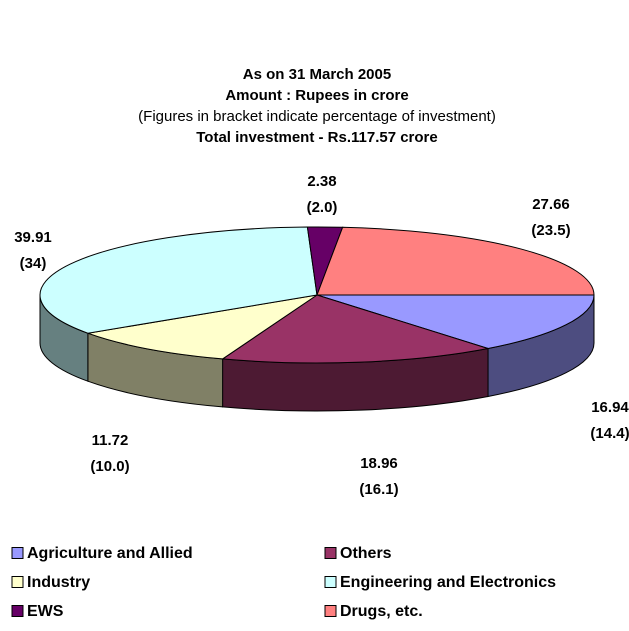 The width and height of the screenshot is (629, 631). I want to click on legend-label: EWS, so click(45, 611).